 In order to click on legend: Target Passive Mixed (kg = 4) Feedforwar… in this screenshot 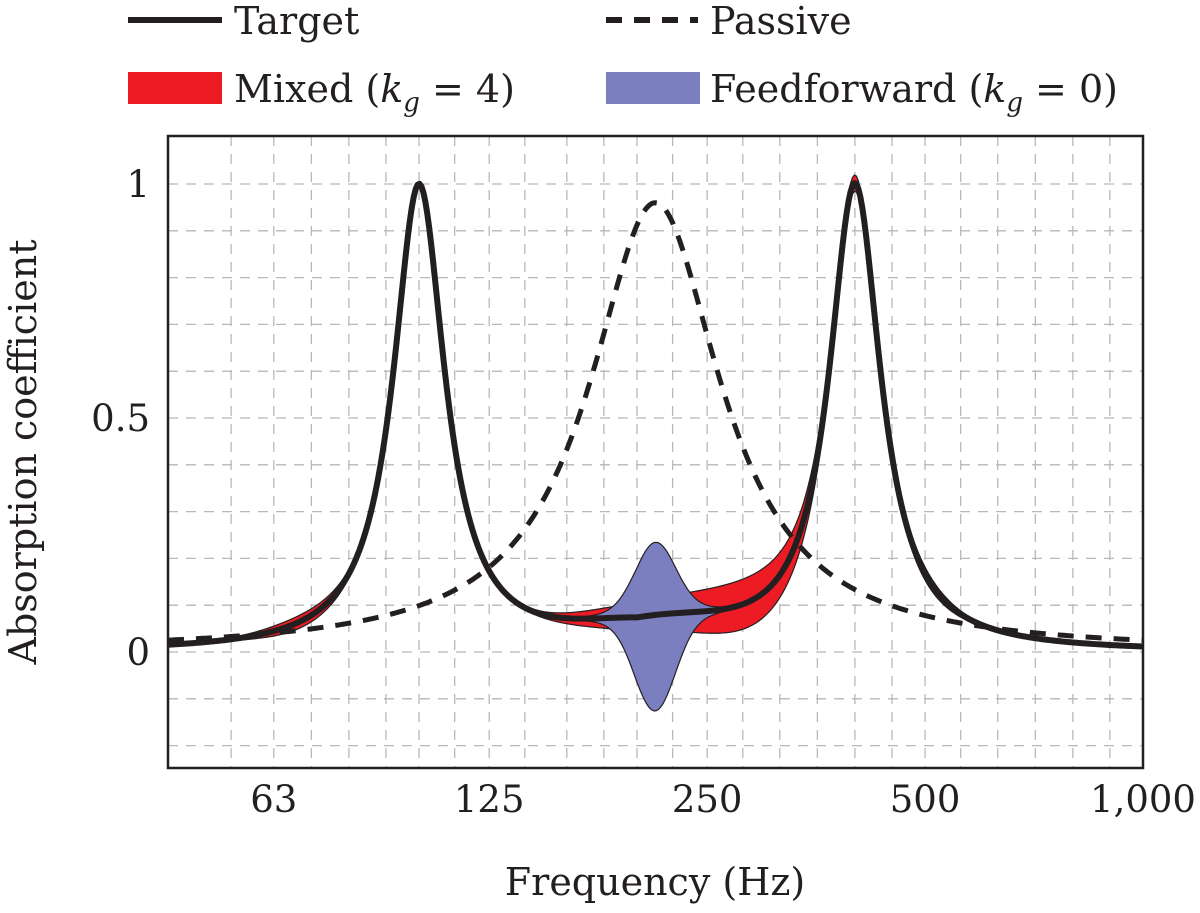, I will do `click(623, 59)`.